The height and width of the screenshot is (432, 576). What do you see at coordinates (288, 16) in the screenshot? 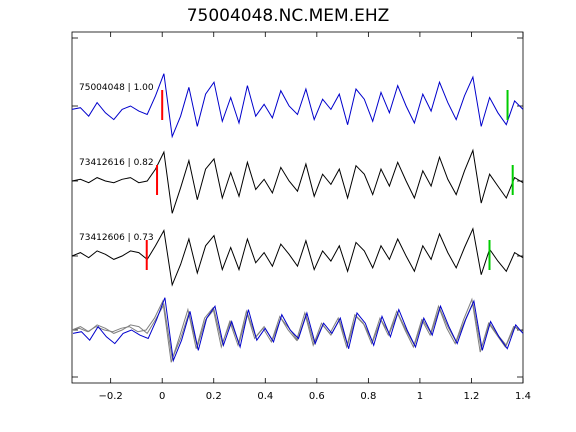
I see `chart-title: 75004048.NC.MEM.EHZ` at bounding box center [288, 16].